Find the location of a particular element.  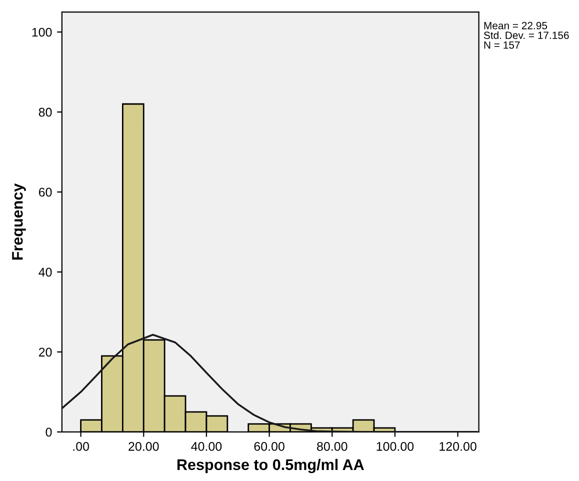

y-tick-label: 20 is located at coordinates (45, 352).